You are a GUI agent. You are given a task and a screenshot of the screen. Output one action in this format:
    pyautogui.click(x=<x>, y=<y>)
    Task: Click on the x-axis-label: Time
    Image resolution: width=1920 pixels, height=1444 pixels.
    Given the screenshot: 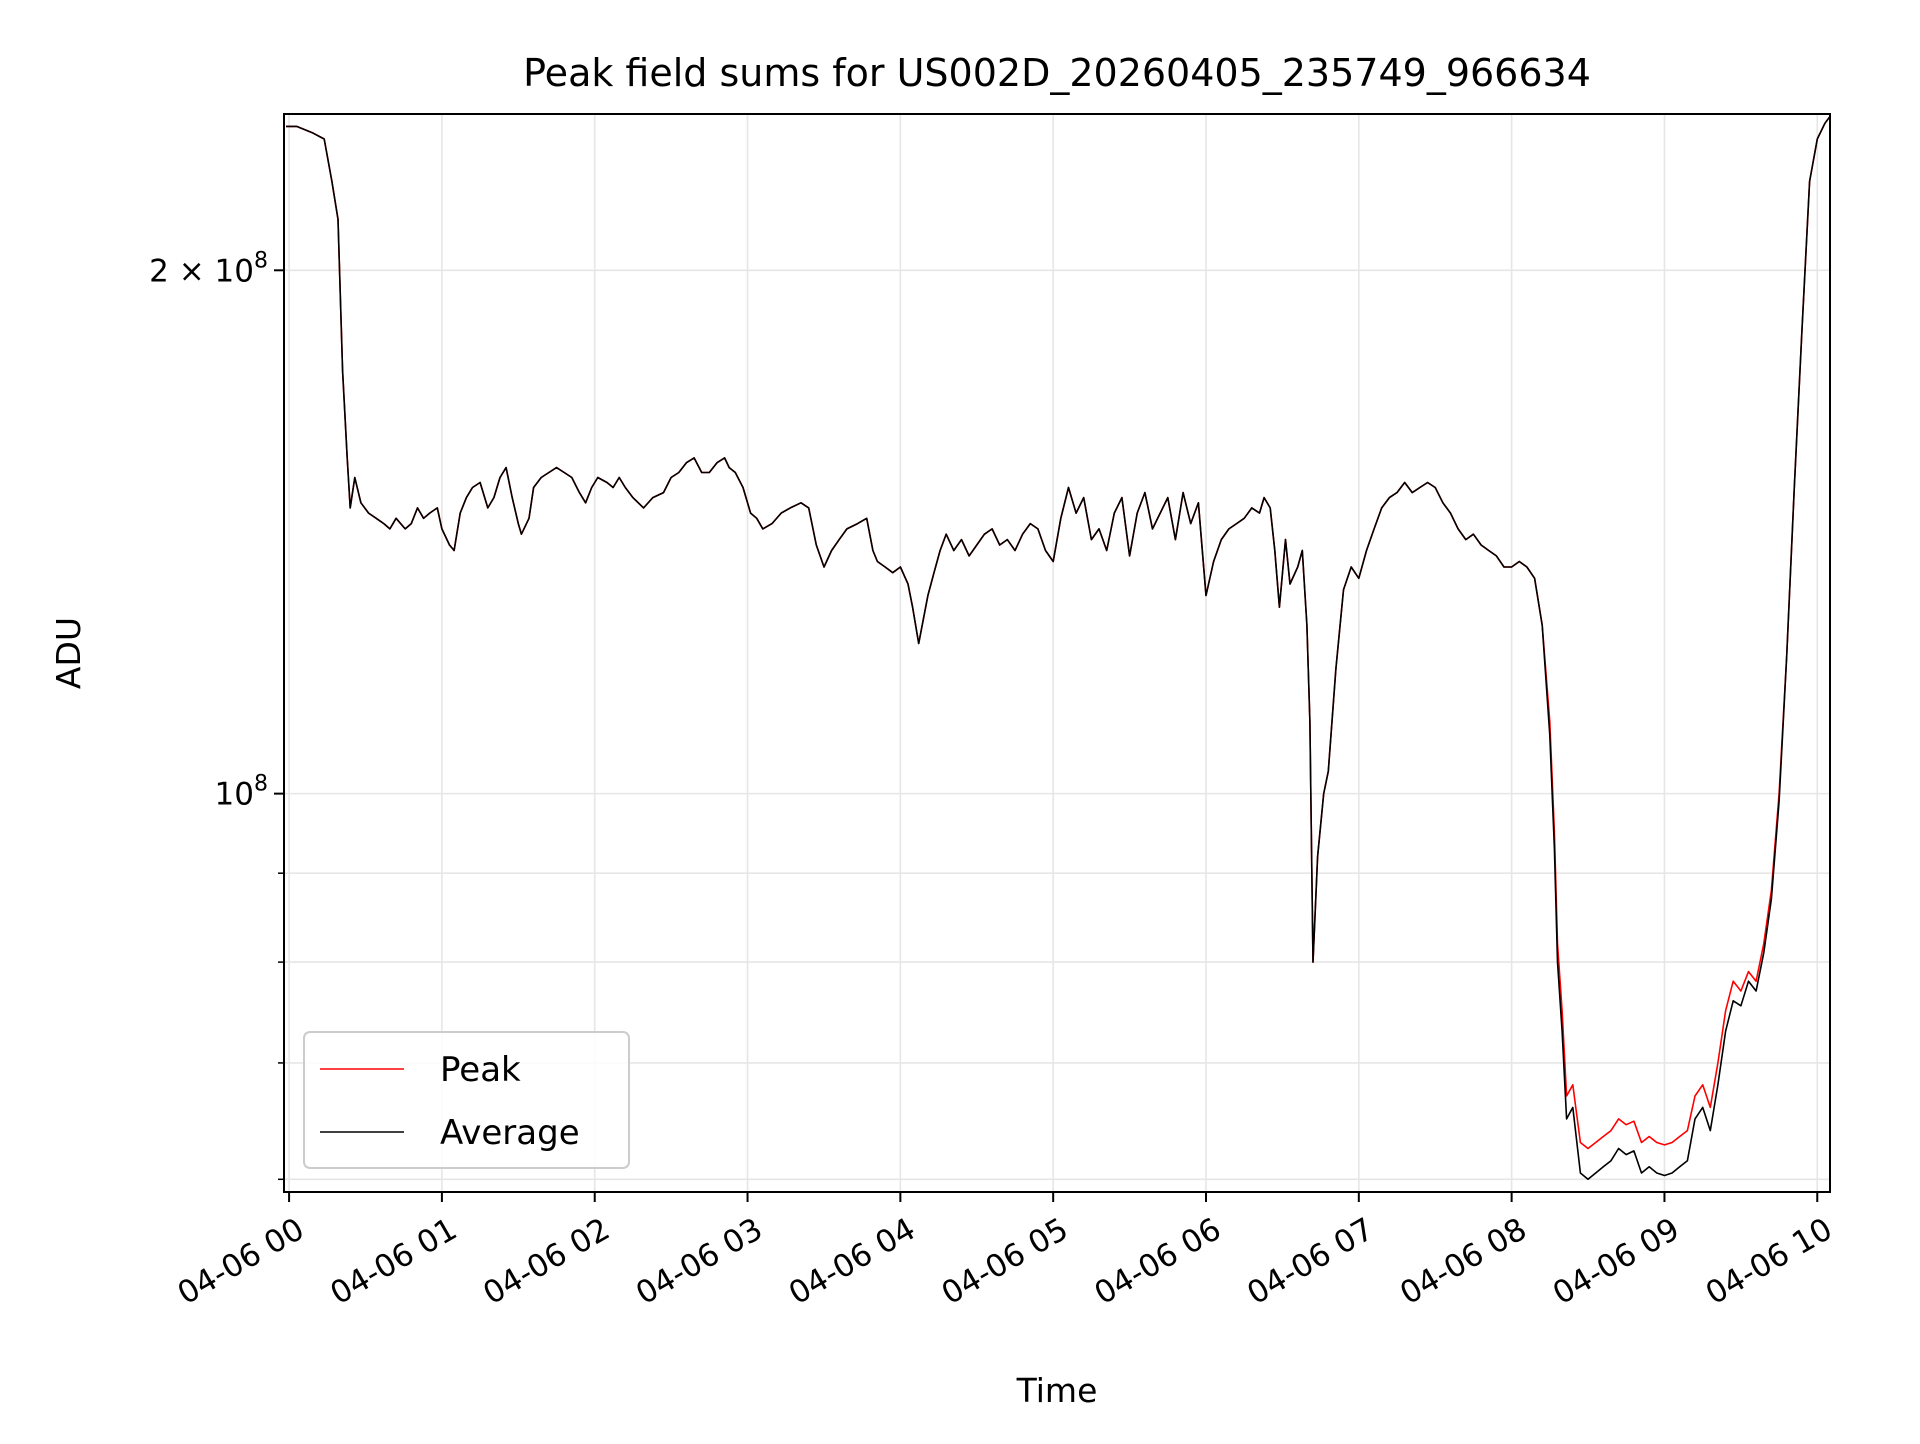 What is the action you would take?
    pyautogui.click(x=1057, y=1390)
    